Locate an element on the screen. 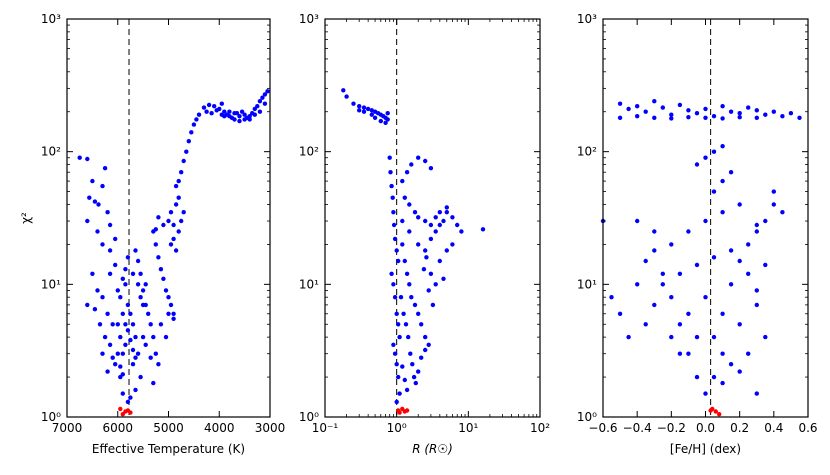 Image resolution: width=830 pixels, height=475 pixels. x-tick-label: 10² is located at coordinates (540, 428).